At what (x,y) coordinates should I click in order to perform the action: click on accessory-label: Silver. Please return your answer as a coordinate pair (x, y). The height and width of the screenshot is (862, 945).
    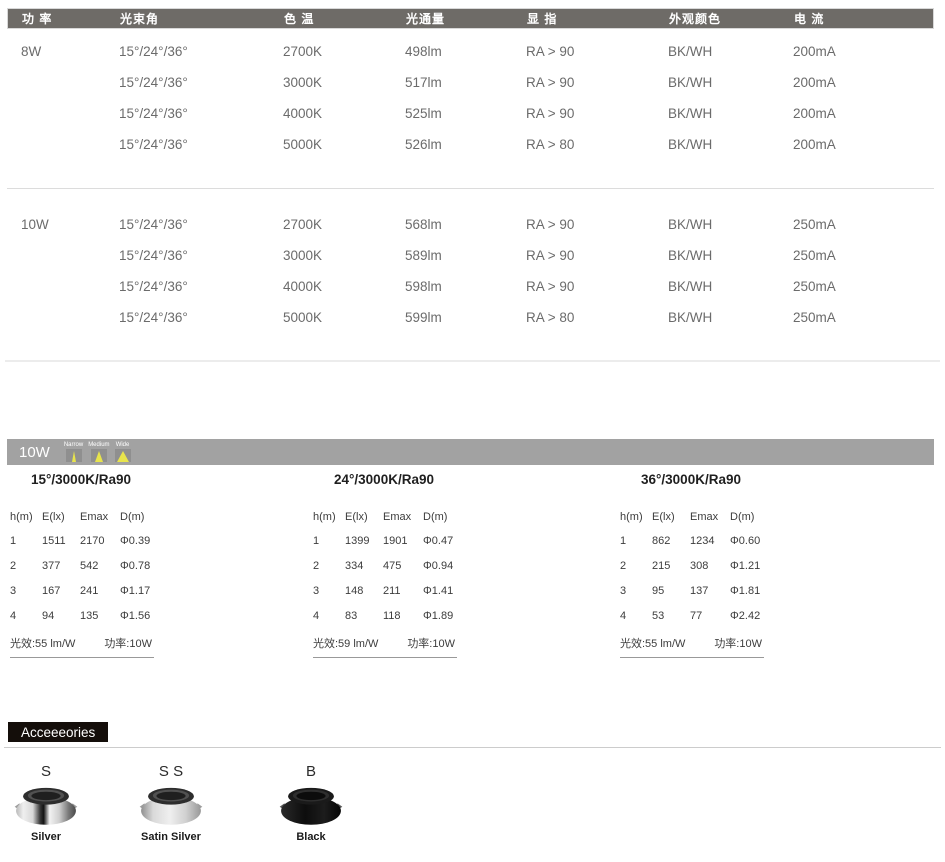
    Looking at the image, I should click on (46, 837).